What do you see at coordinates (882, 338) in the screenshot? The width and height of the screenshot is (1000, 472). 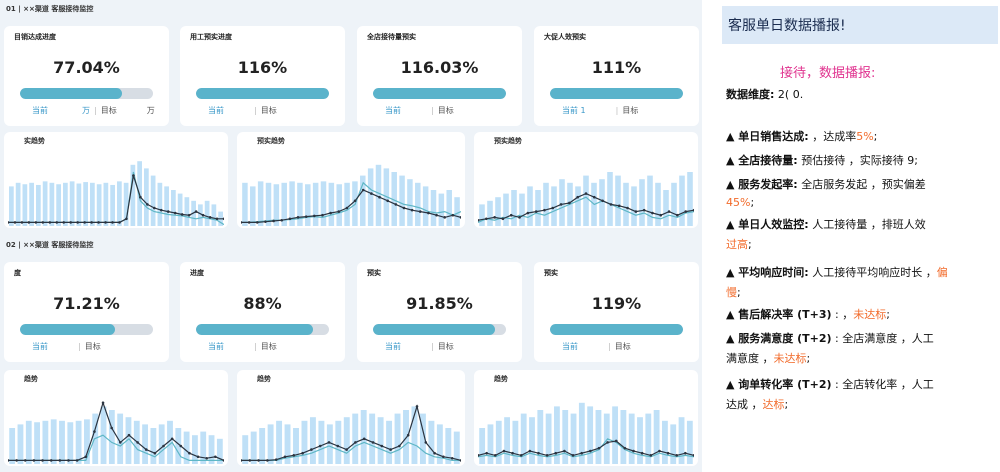 I see `report-text: : 全店满意度 ，人工` at bounding box center [882, 338].